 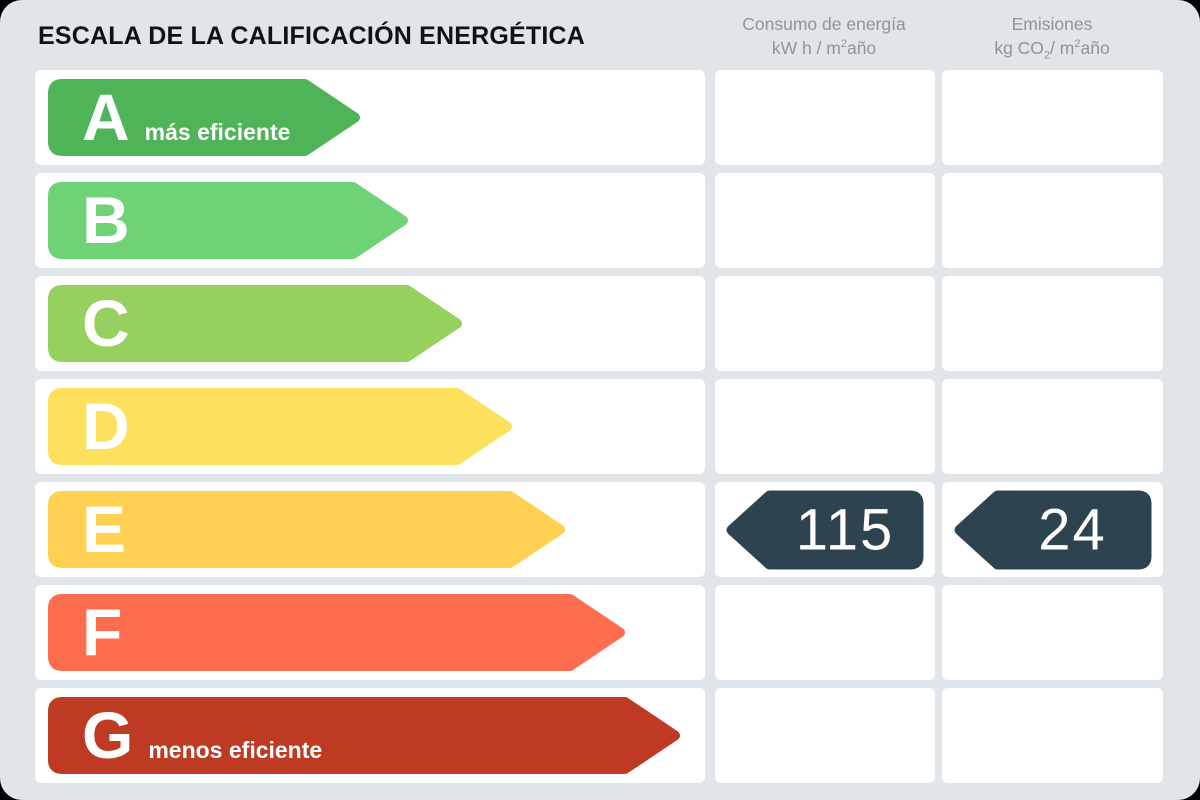 What do you see at coordinates (306, 529) in the screenshot?
I see `rating-arrow-e: E` at bounding box center [306, 529].